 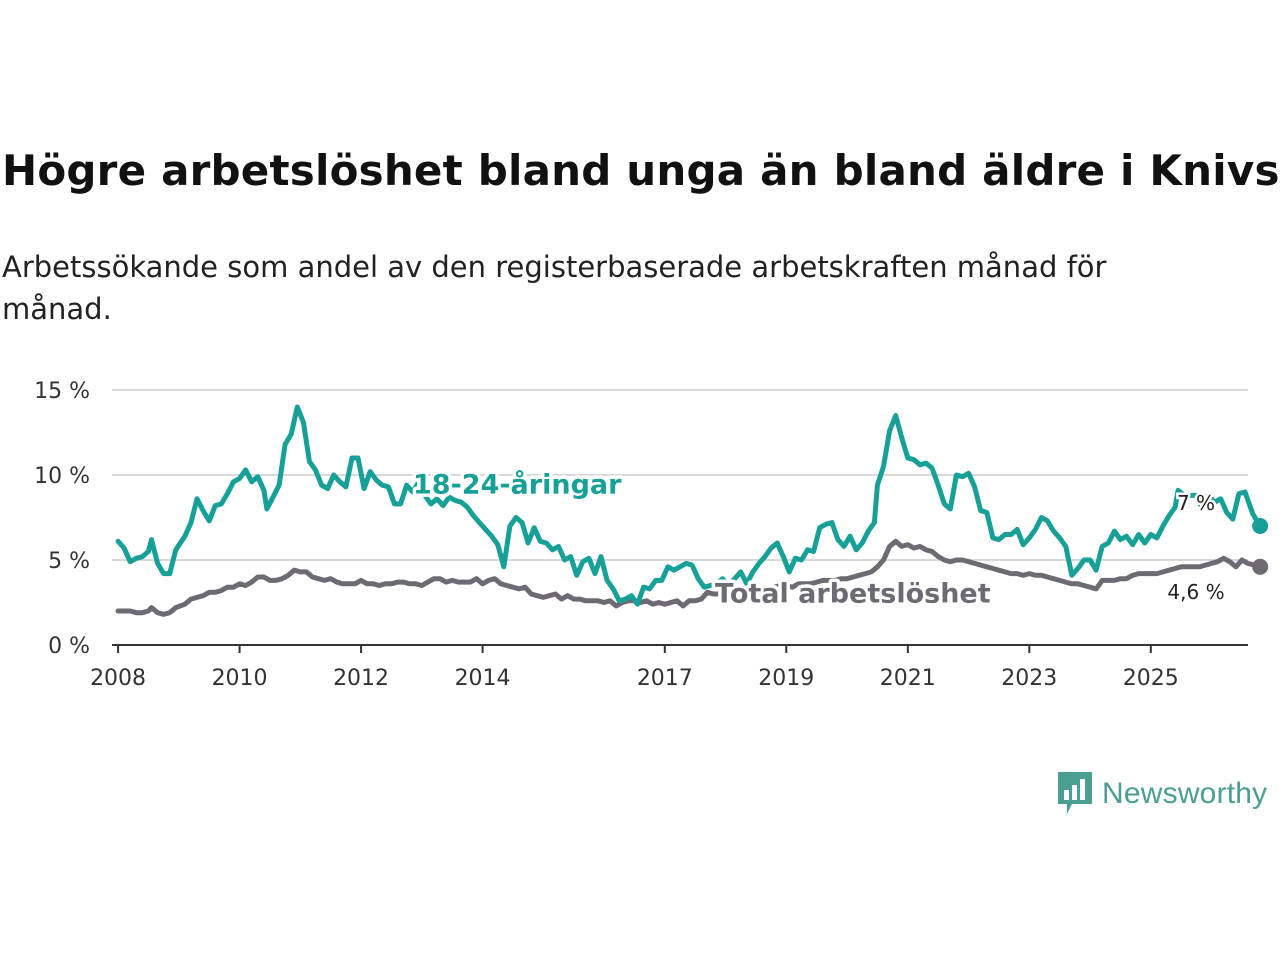 I want to click on series-labels: 18-24-åringar Total arbetslöshet 7 % 4,6 %, so click(x=819, y=539).